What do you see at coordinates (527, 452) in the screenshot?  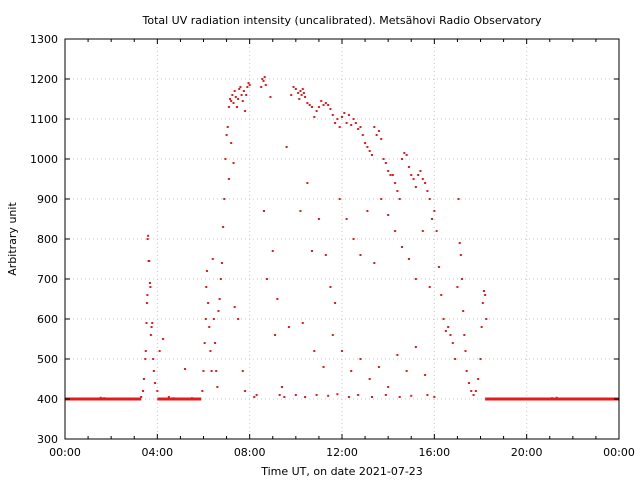 I see `x-tick-label: 20:00` at bounding box center [527, 452].